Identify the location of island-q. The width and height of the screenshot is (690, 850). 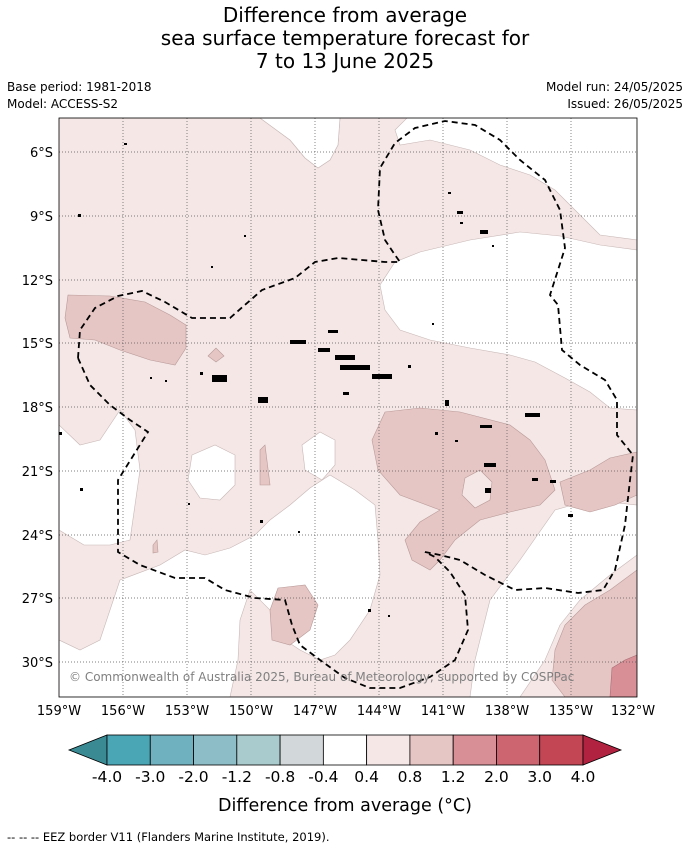
(409, 366).